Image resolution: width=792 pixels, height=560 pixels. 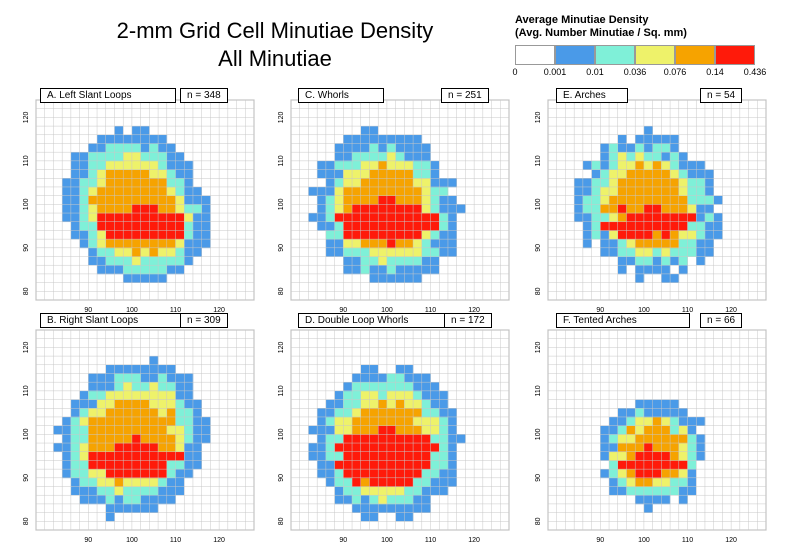 I want to click on heatmap-panel-5: 90 100 110 120 120 110 100 90 80, so click(x=651, y=436).